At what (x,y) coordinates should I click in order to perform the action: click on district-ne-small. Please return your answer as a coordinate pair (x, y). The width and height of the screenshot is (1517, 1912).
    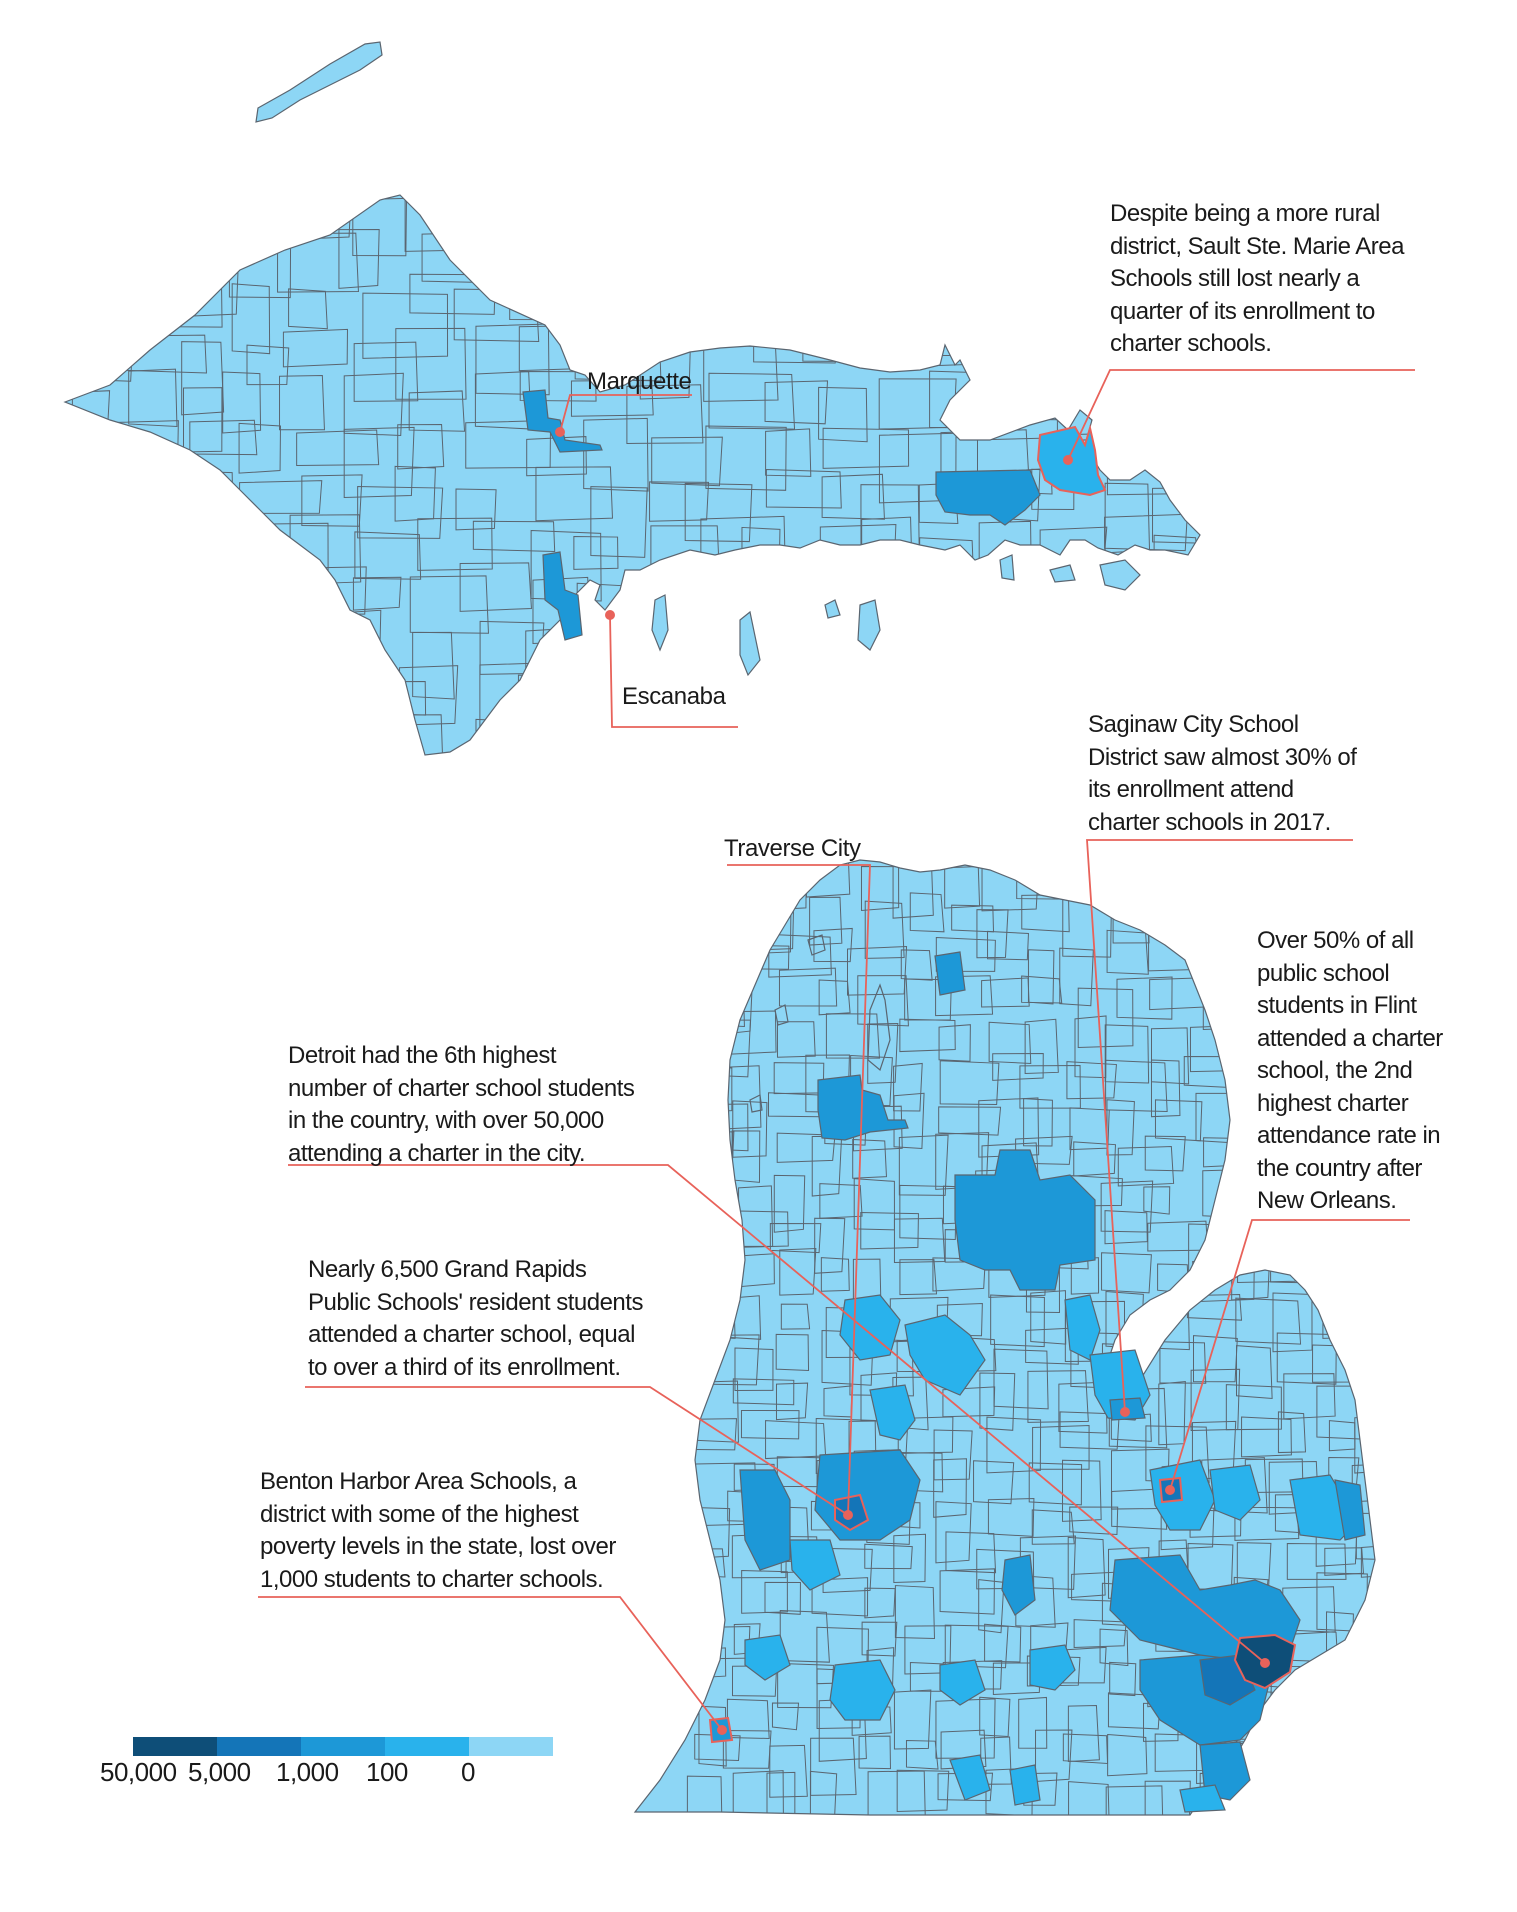
    Looking at the image, I should click on (950, 973).